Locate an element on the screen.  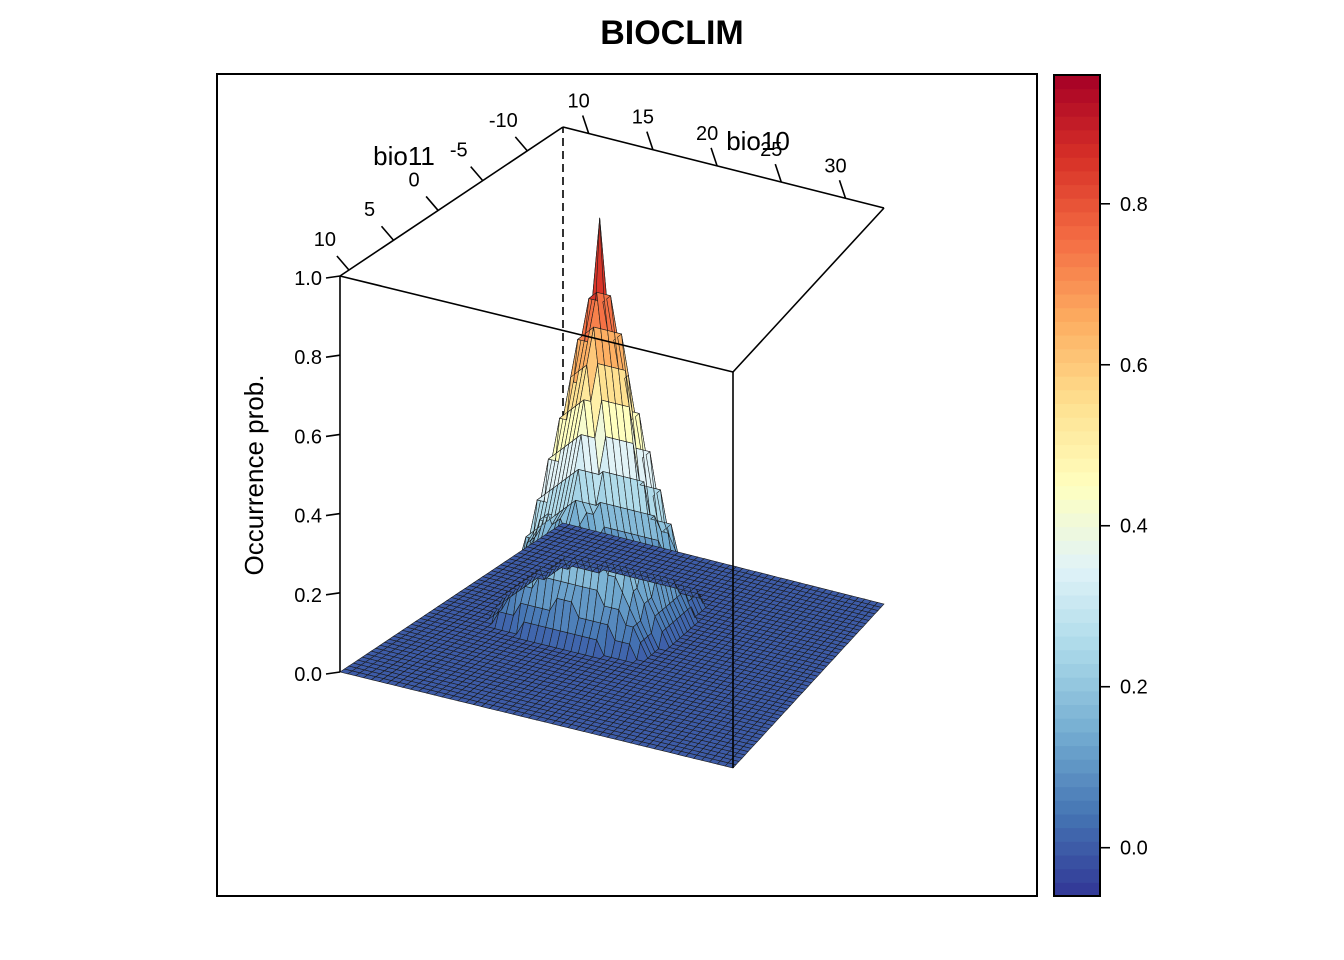
x-tick-label: 30 is located at coordinates (835, 166).